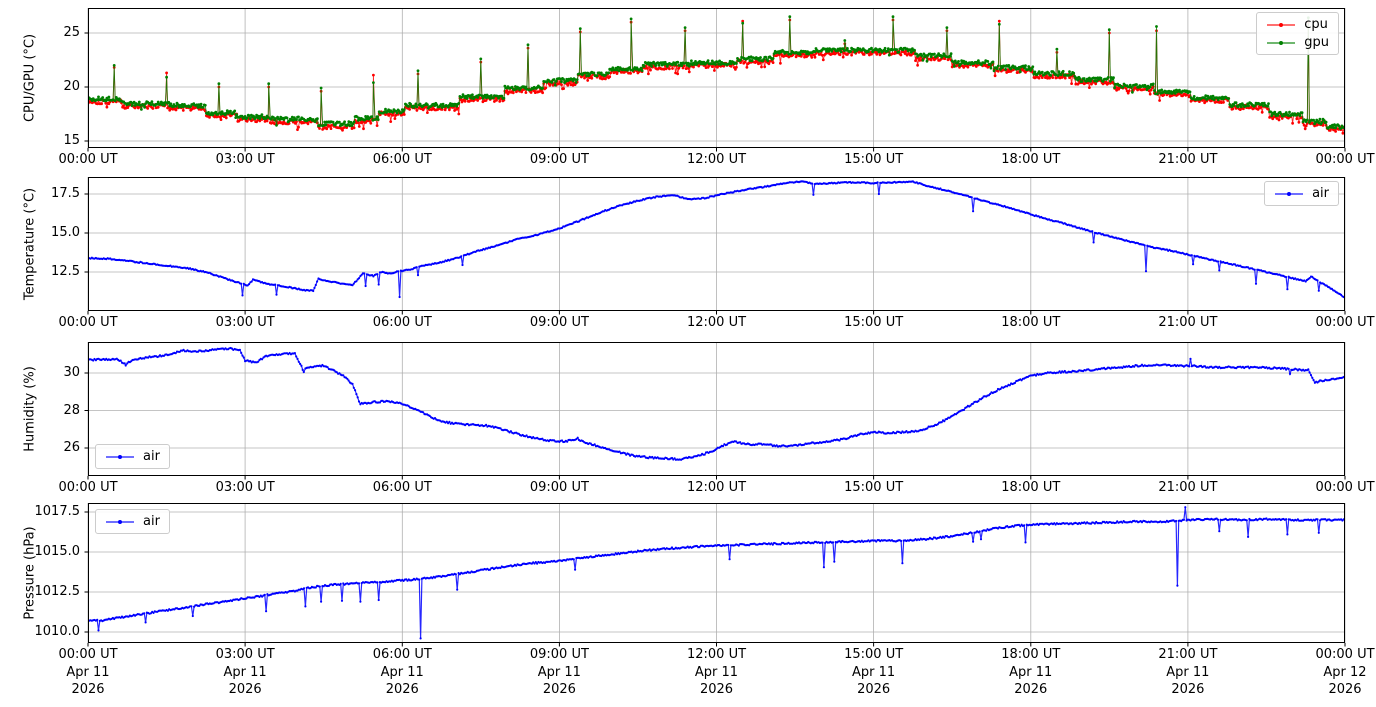 This screenshot has height=707, width=1376. Describe the element at coordinates (57, 511) in the screenshot. I see `y-tick-label: 1017.5` at that location.